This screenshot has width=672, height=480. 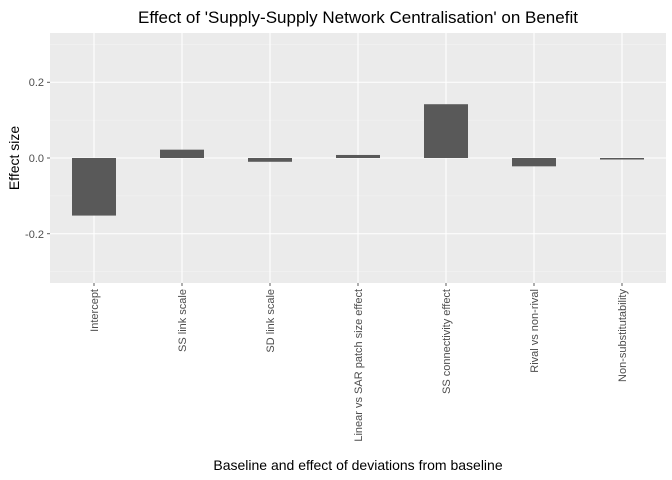 I want to click on y-axis-title: Effect size, so click(x=14, y=158).